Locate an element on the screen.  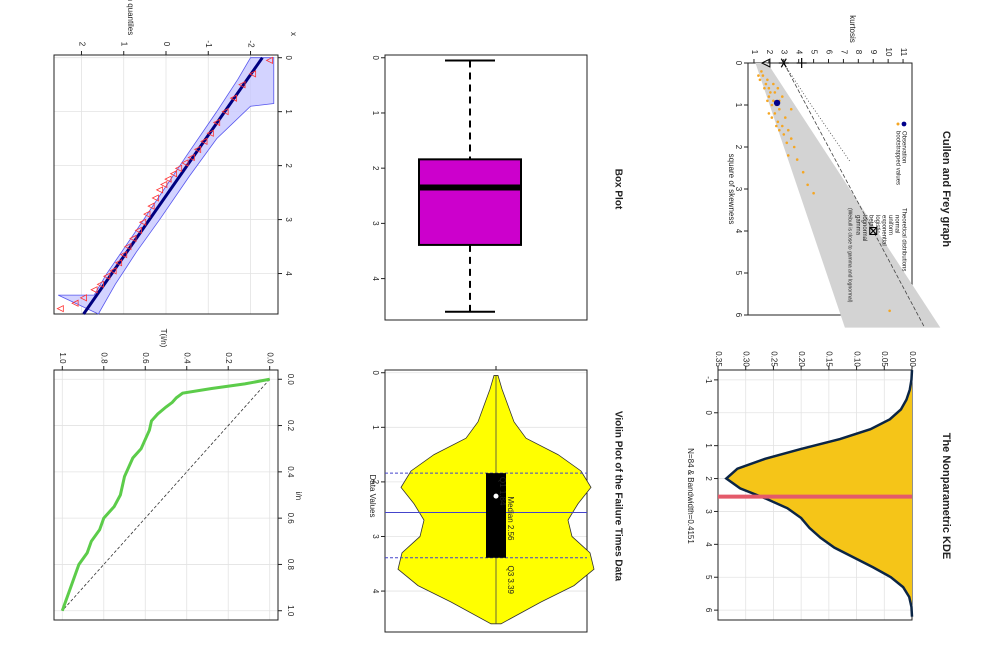
y-tick-label: 5 is located at coordinates (813, 52).